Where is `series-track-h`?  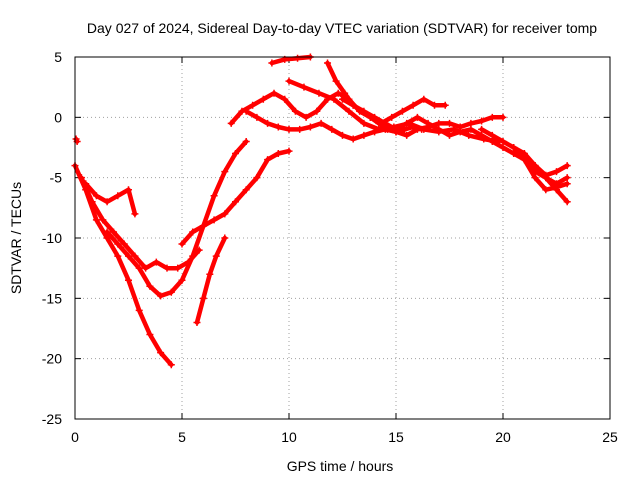 series-track-h is located at coordinates (374, 125).